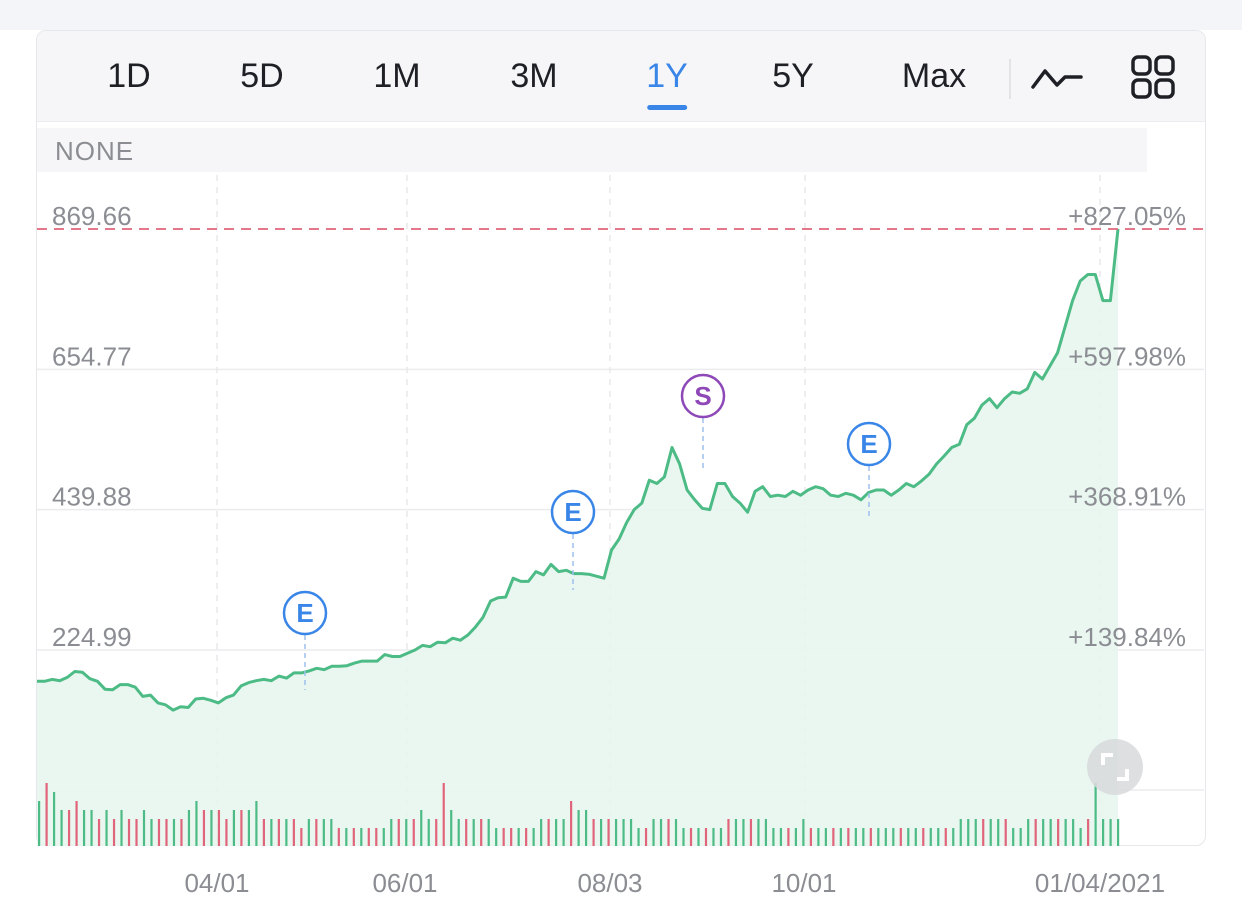  Describe the element at coordinates (95, 151) in the screenshot. I see `indicator-label: NONE` at that location.